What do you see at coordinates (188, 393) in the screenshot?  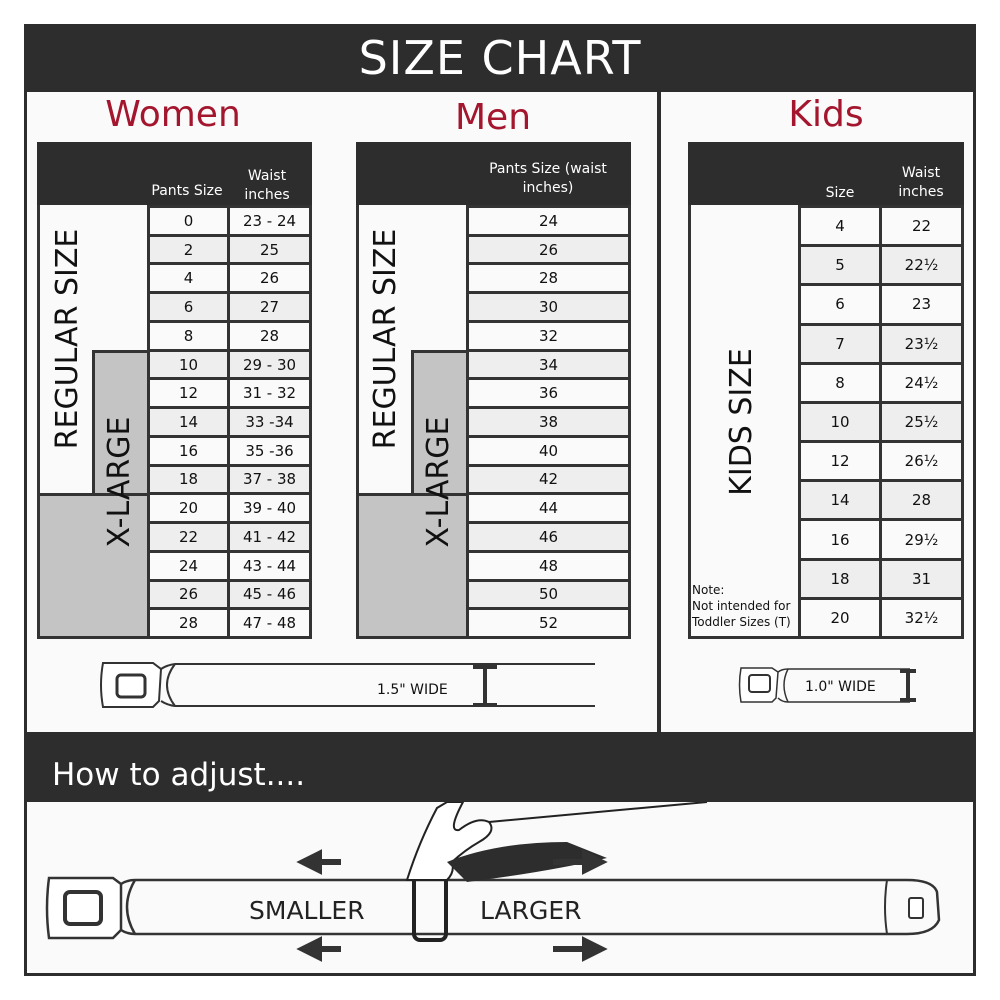 I see `women-cell: 12` at bounding box center [188, 393].